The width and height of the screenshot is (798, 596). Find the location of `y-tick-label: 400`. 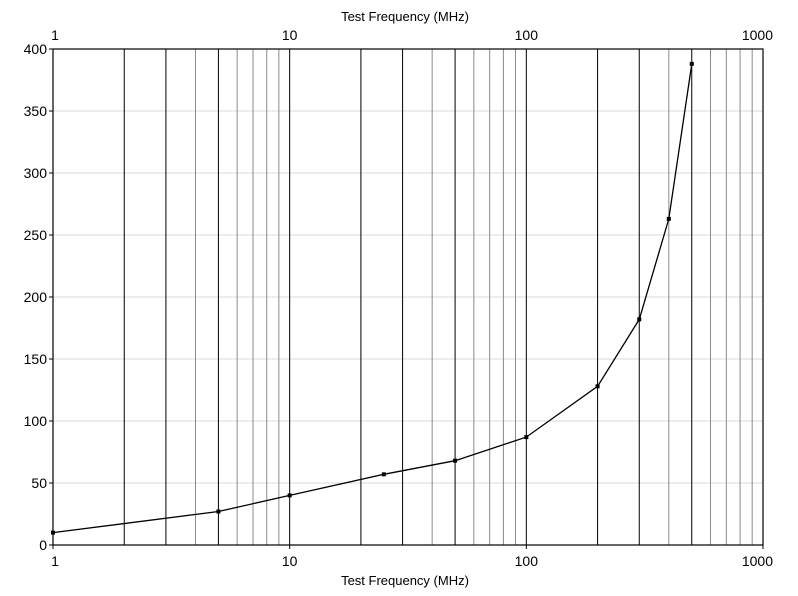

y-tick-label: 400 is located at coordinates (36, 49).